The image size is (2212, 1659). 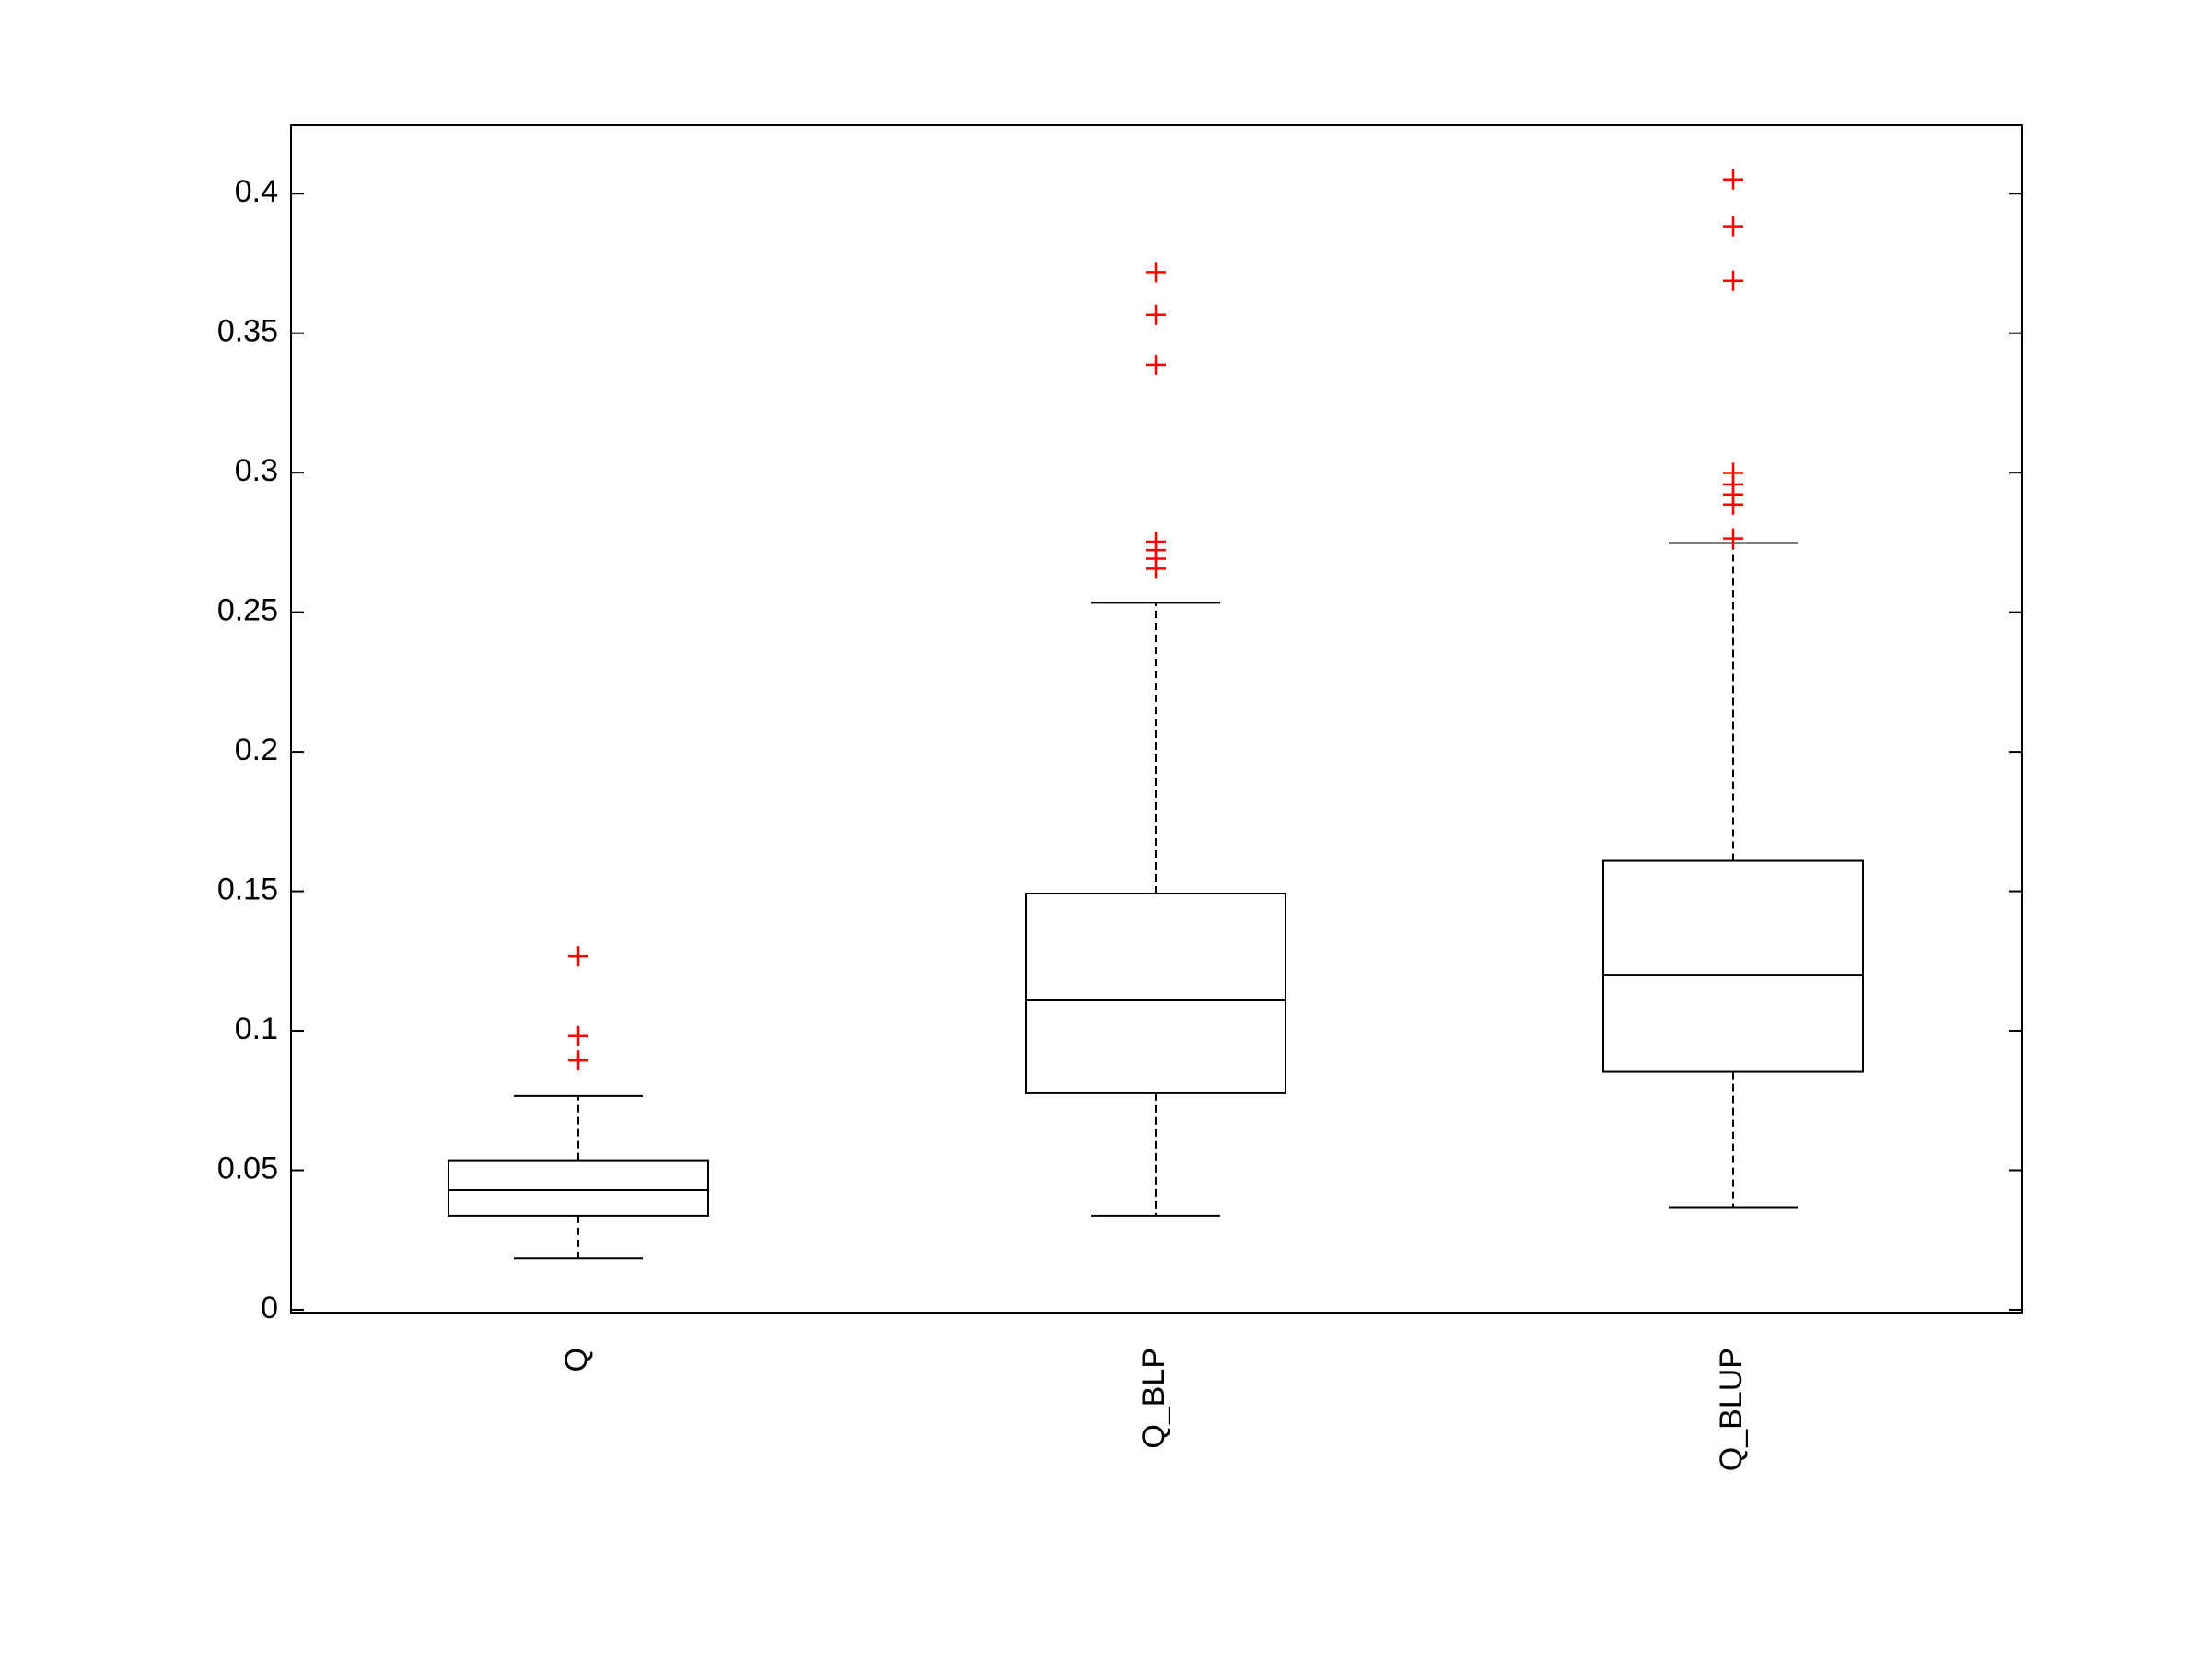 I want to click on y-tick-label: 0.1, so click(x=256, y=1028).